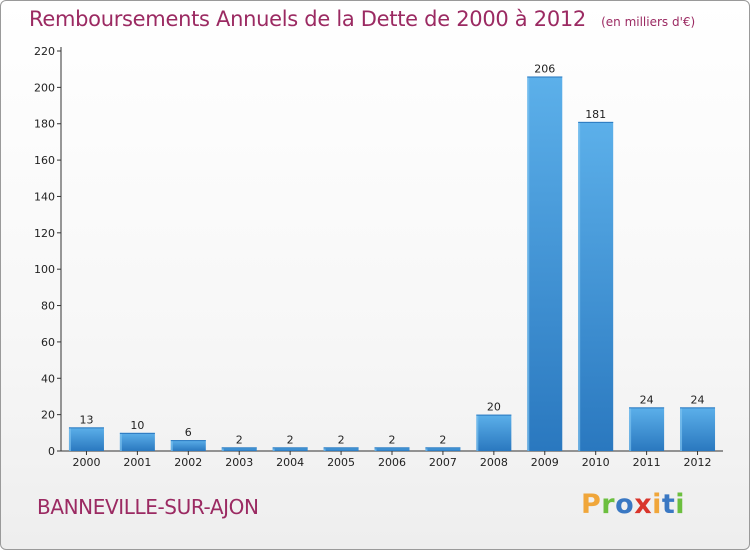 The width and height of the screenshot is (750, 550). Describe the element at coordinates (494, 432) in the screenshot. I see `bar-2008` at that location.